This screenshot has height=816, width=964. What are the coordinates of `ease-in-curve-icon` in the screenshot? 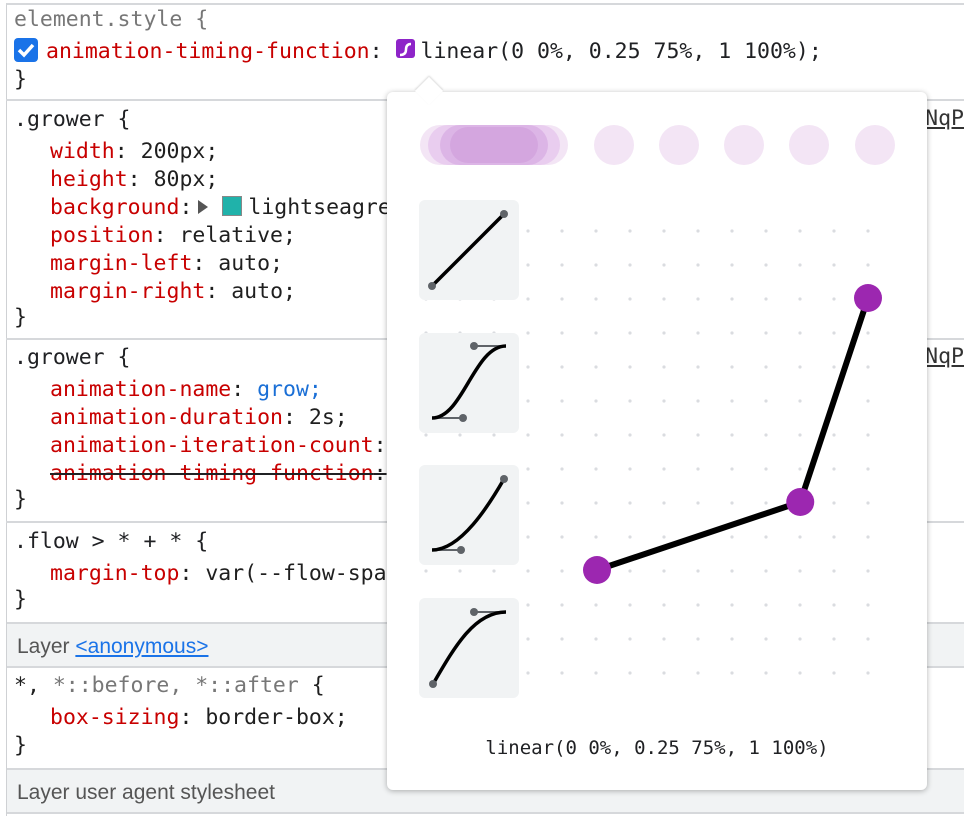 It's located at (469, 514).